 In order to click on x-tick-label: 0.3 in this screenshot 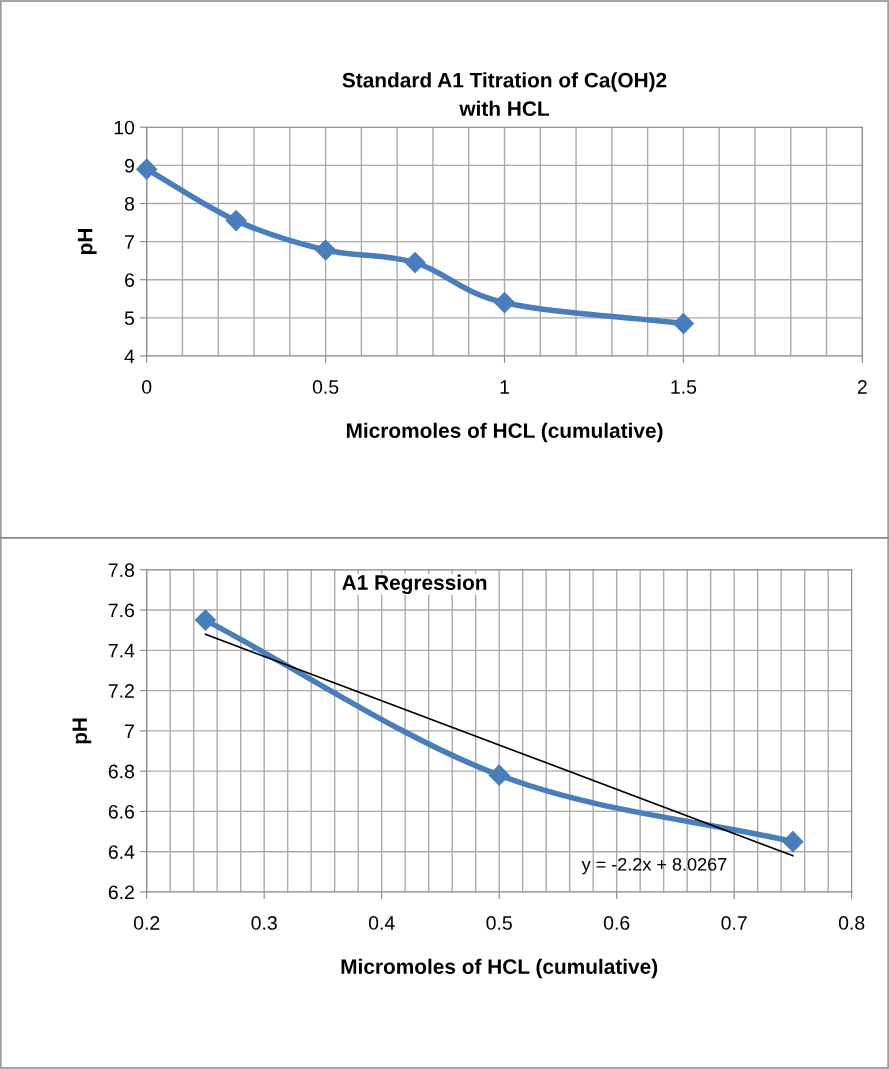, I will do `click(264, 923)`.